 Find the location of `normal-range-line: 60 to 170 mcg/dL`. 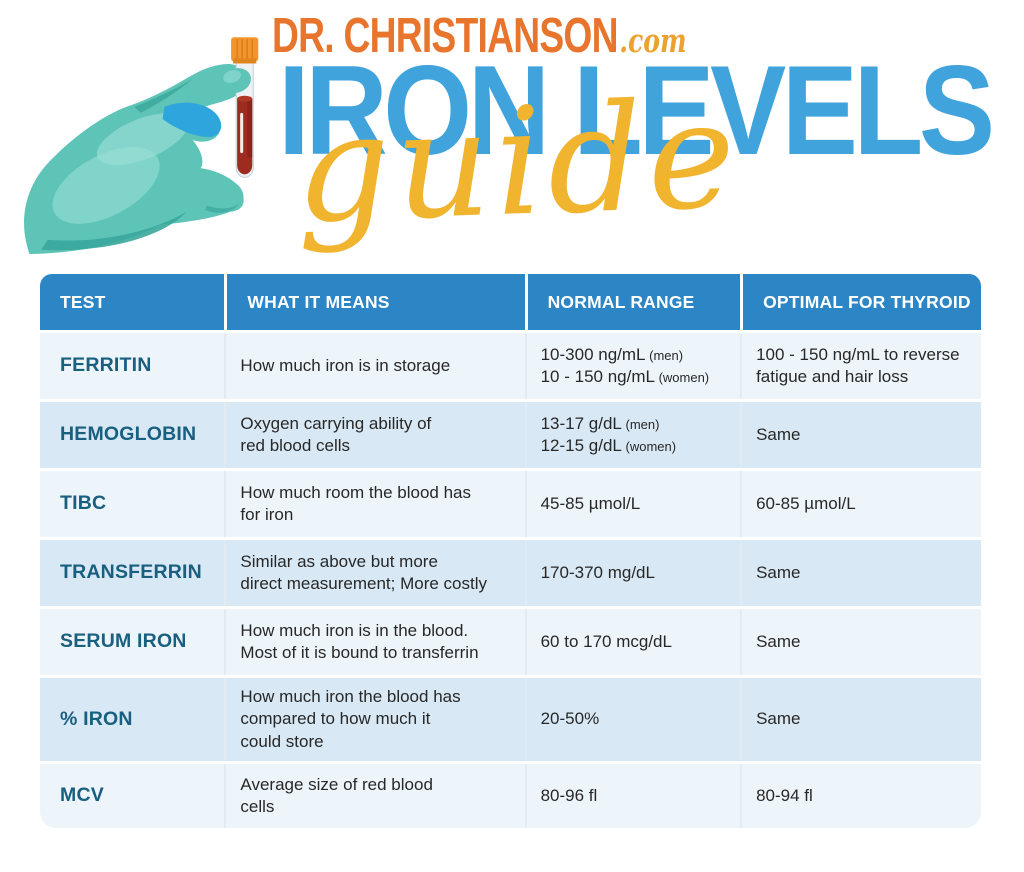

normal-range-line: 60 to 170 mcg/dL is located at coordinates (606, 641).